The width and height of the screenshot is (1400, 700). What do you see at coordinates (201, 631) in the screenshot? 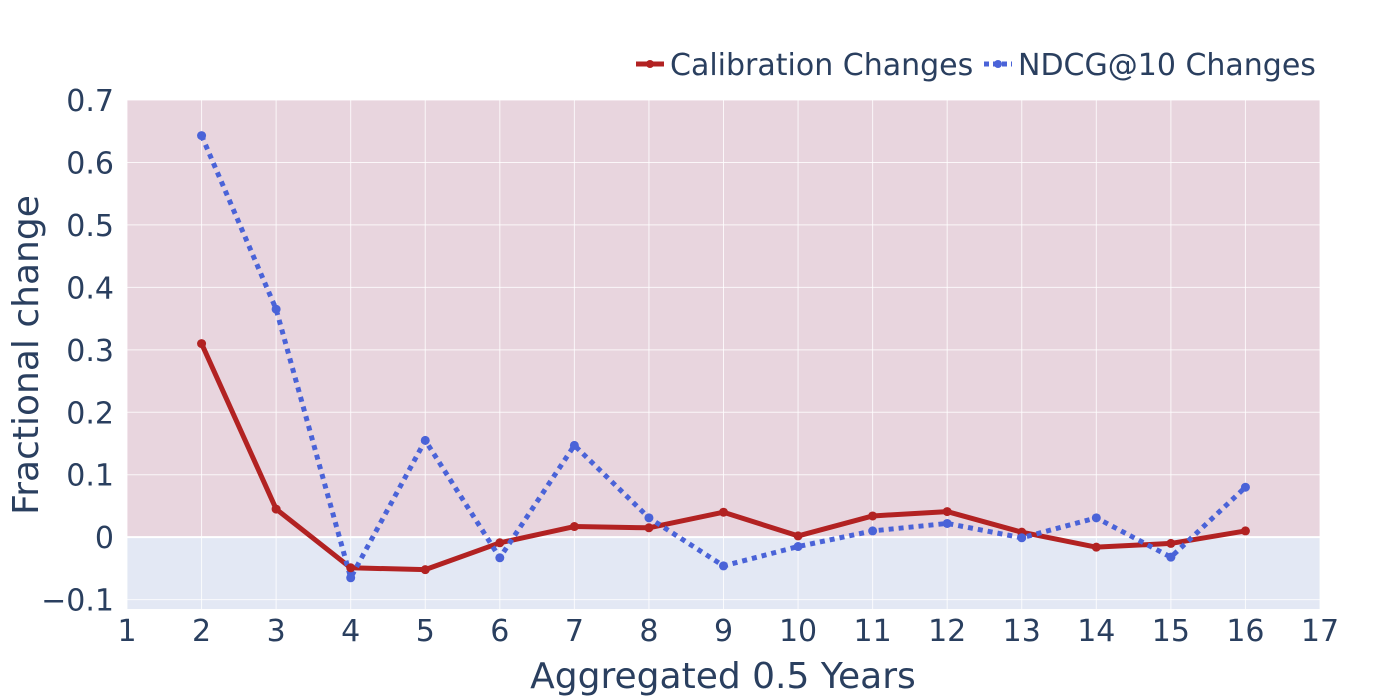
I see `x-tick-label: 2` at bounding box center [201, 631].